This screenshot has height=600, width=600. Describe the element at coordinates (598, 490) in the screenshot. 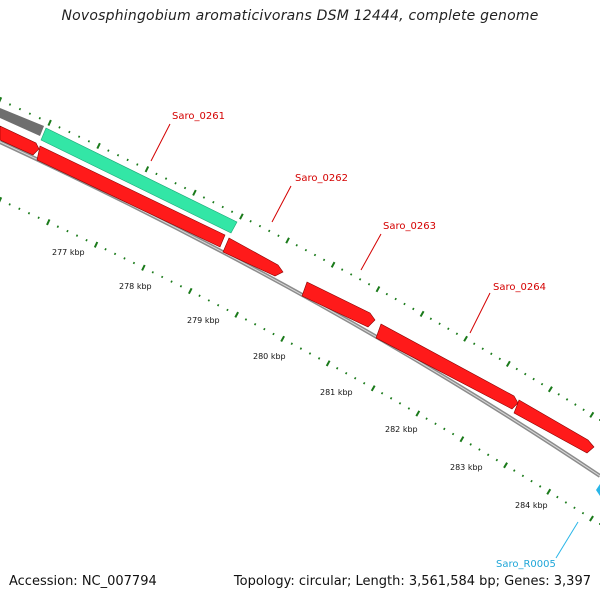

I see `trna-feature` at that location.